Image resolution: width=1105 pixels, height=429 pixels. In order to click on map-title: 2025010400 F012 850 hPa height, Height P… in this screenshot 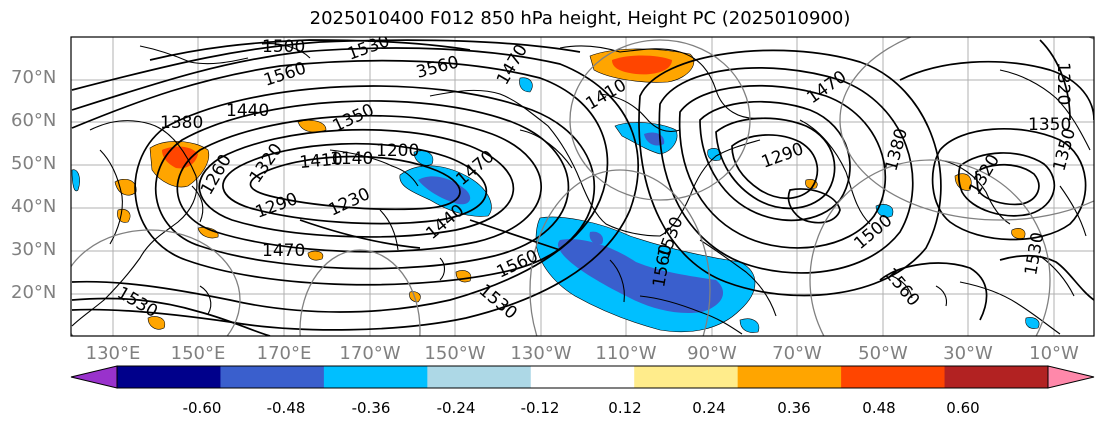, I will do `click(580, 18)`.